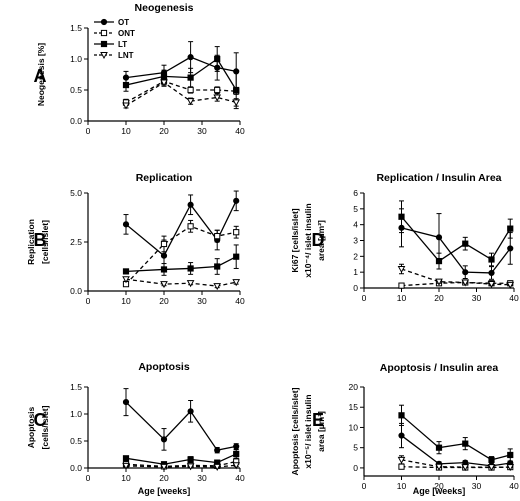  What do you see at coordinates (45, 242) in the screenshot?
I see `y-axis-label: [cells/islet]` at bounding box center [45, 242].